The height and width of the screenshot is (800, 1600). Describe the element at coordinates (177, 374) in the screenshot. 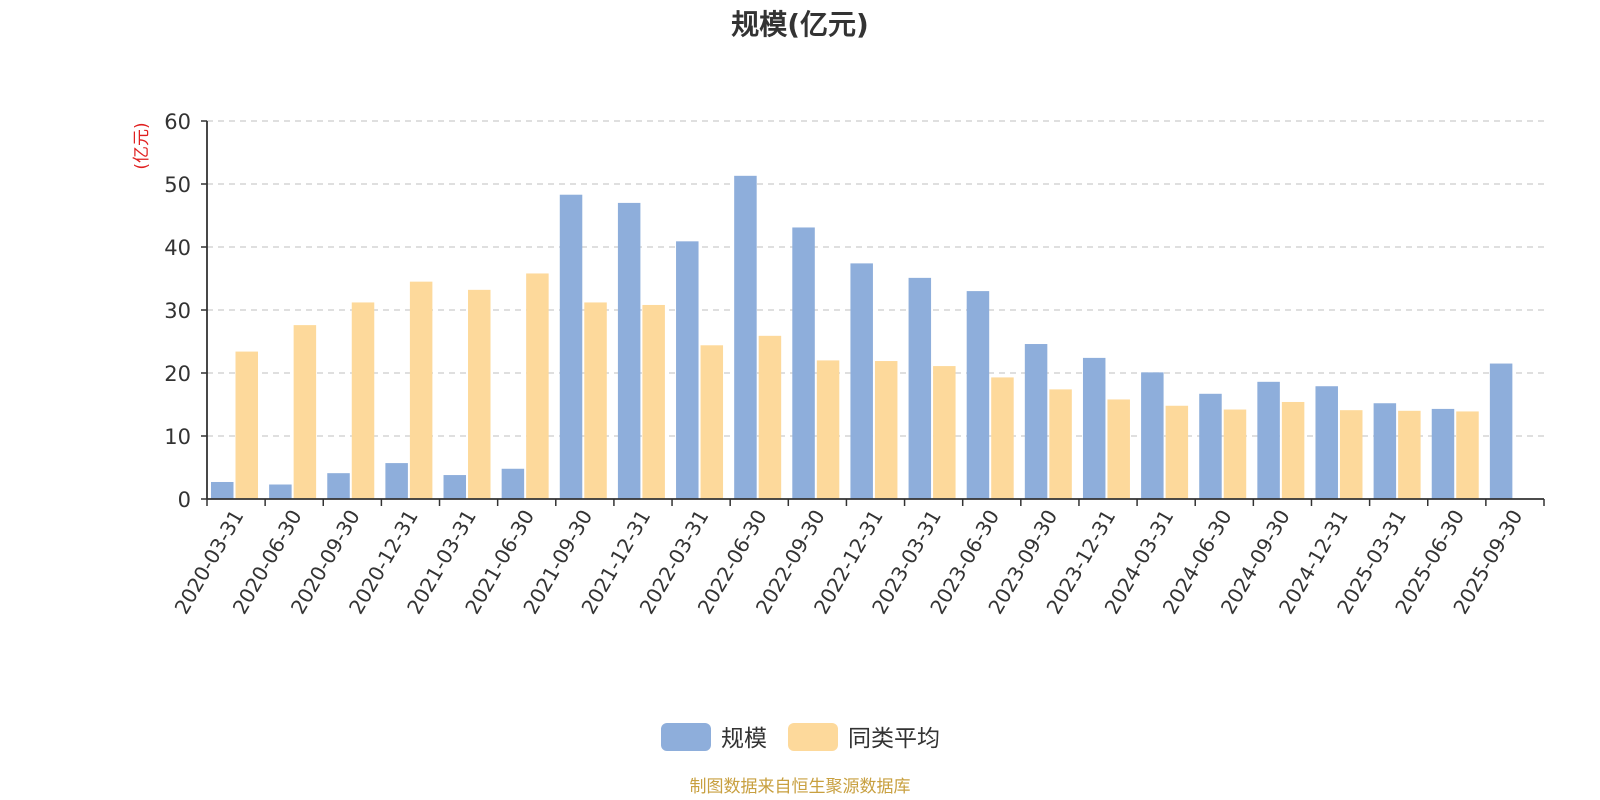

I see `y-tick-label-20: 20` at that location.